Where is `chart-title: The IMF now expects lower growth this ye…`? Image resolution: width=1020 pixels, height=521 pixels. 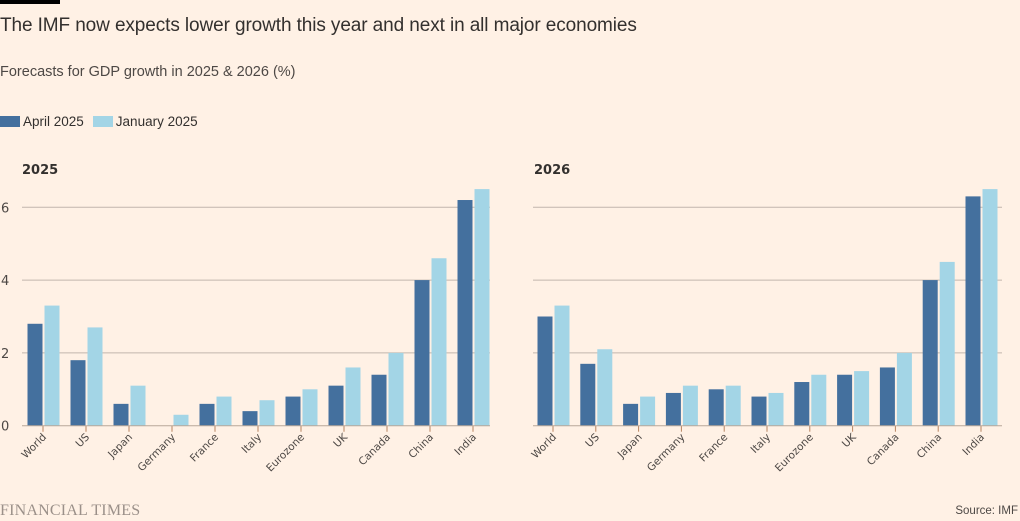
chart-title: The IMF now expects lower growth this ye… is located at coordinates (318, 25).